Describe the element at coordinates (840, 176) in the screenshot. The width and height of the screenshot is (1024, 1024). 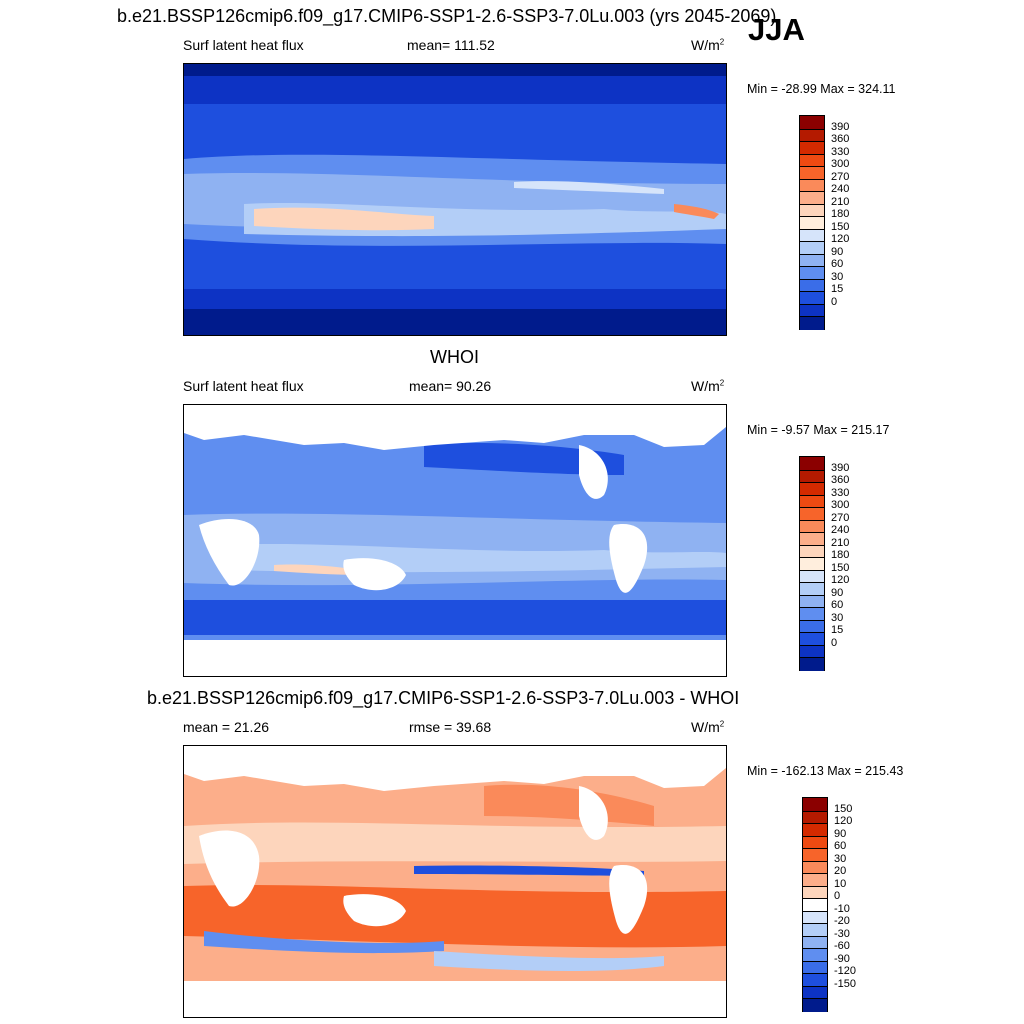
I see `colorbar-tick-label: 270` at that location.